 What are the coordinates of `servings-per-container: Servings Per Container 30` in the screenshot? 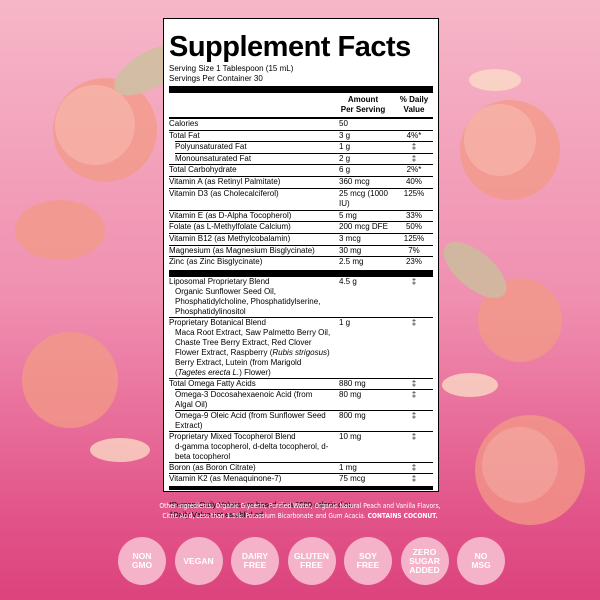 It's located at (216, 78).